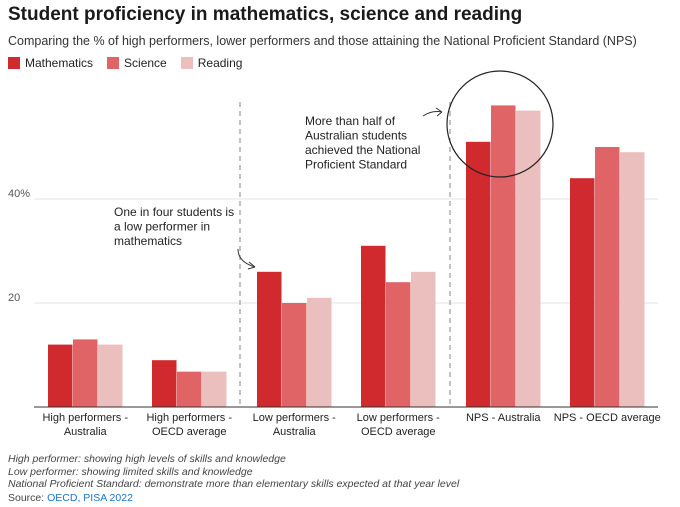 This screenshot has width=680, height=507. I want to click on annotation-nps-line-1: Australian students, so click(356, 136).